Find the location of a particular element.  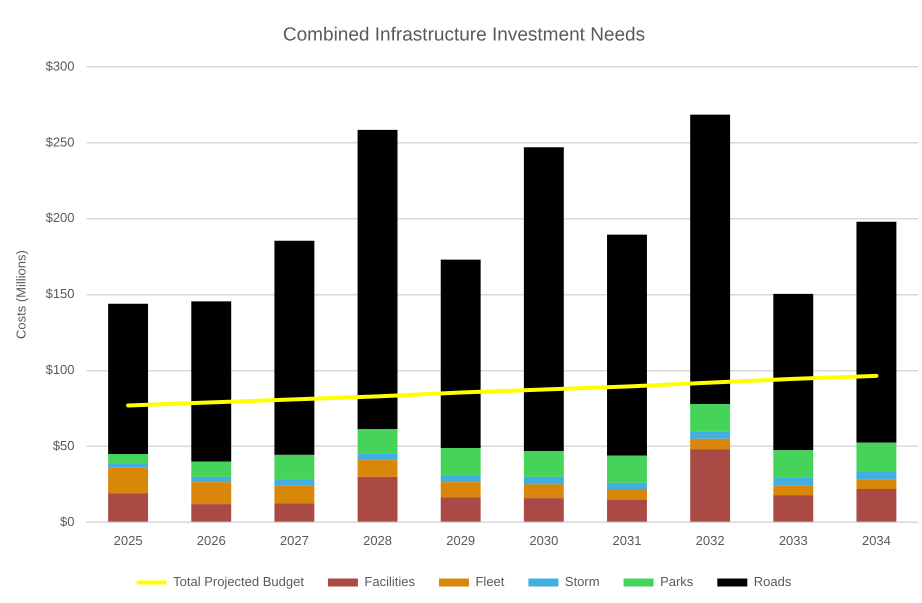

y-axis-title: Costs (Millions) is located at coordinates (20, 295).